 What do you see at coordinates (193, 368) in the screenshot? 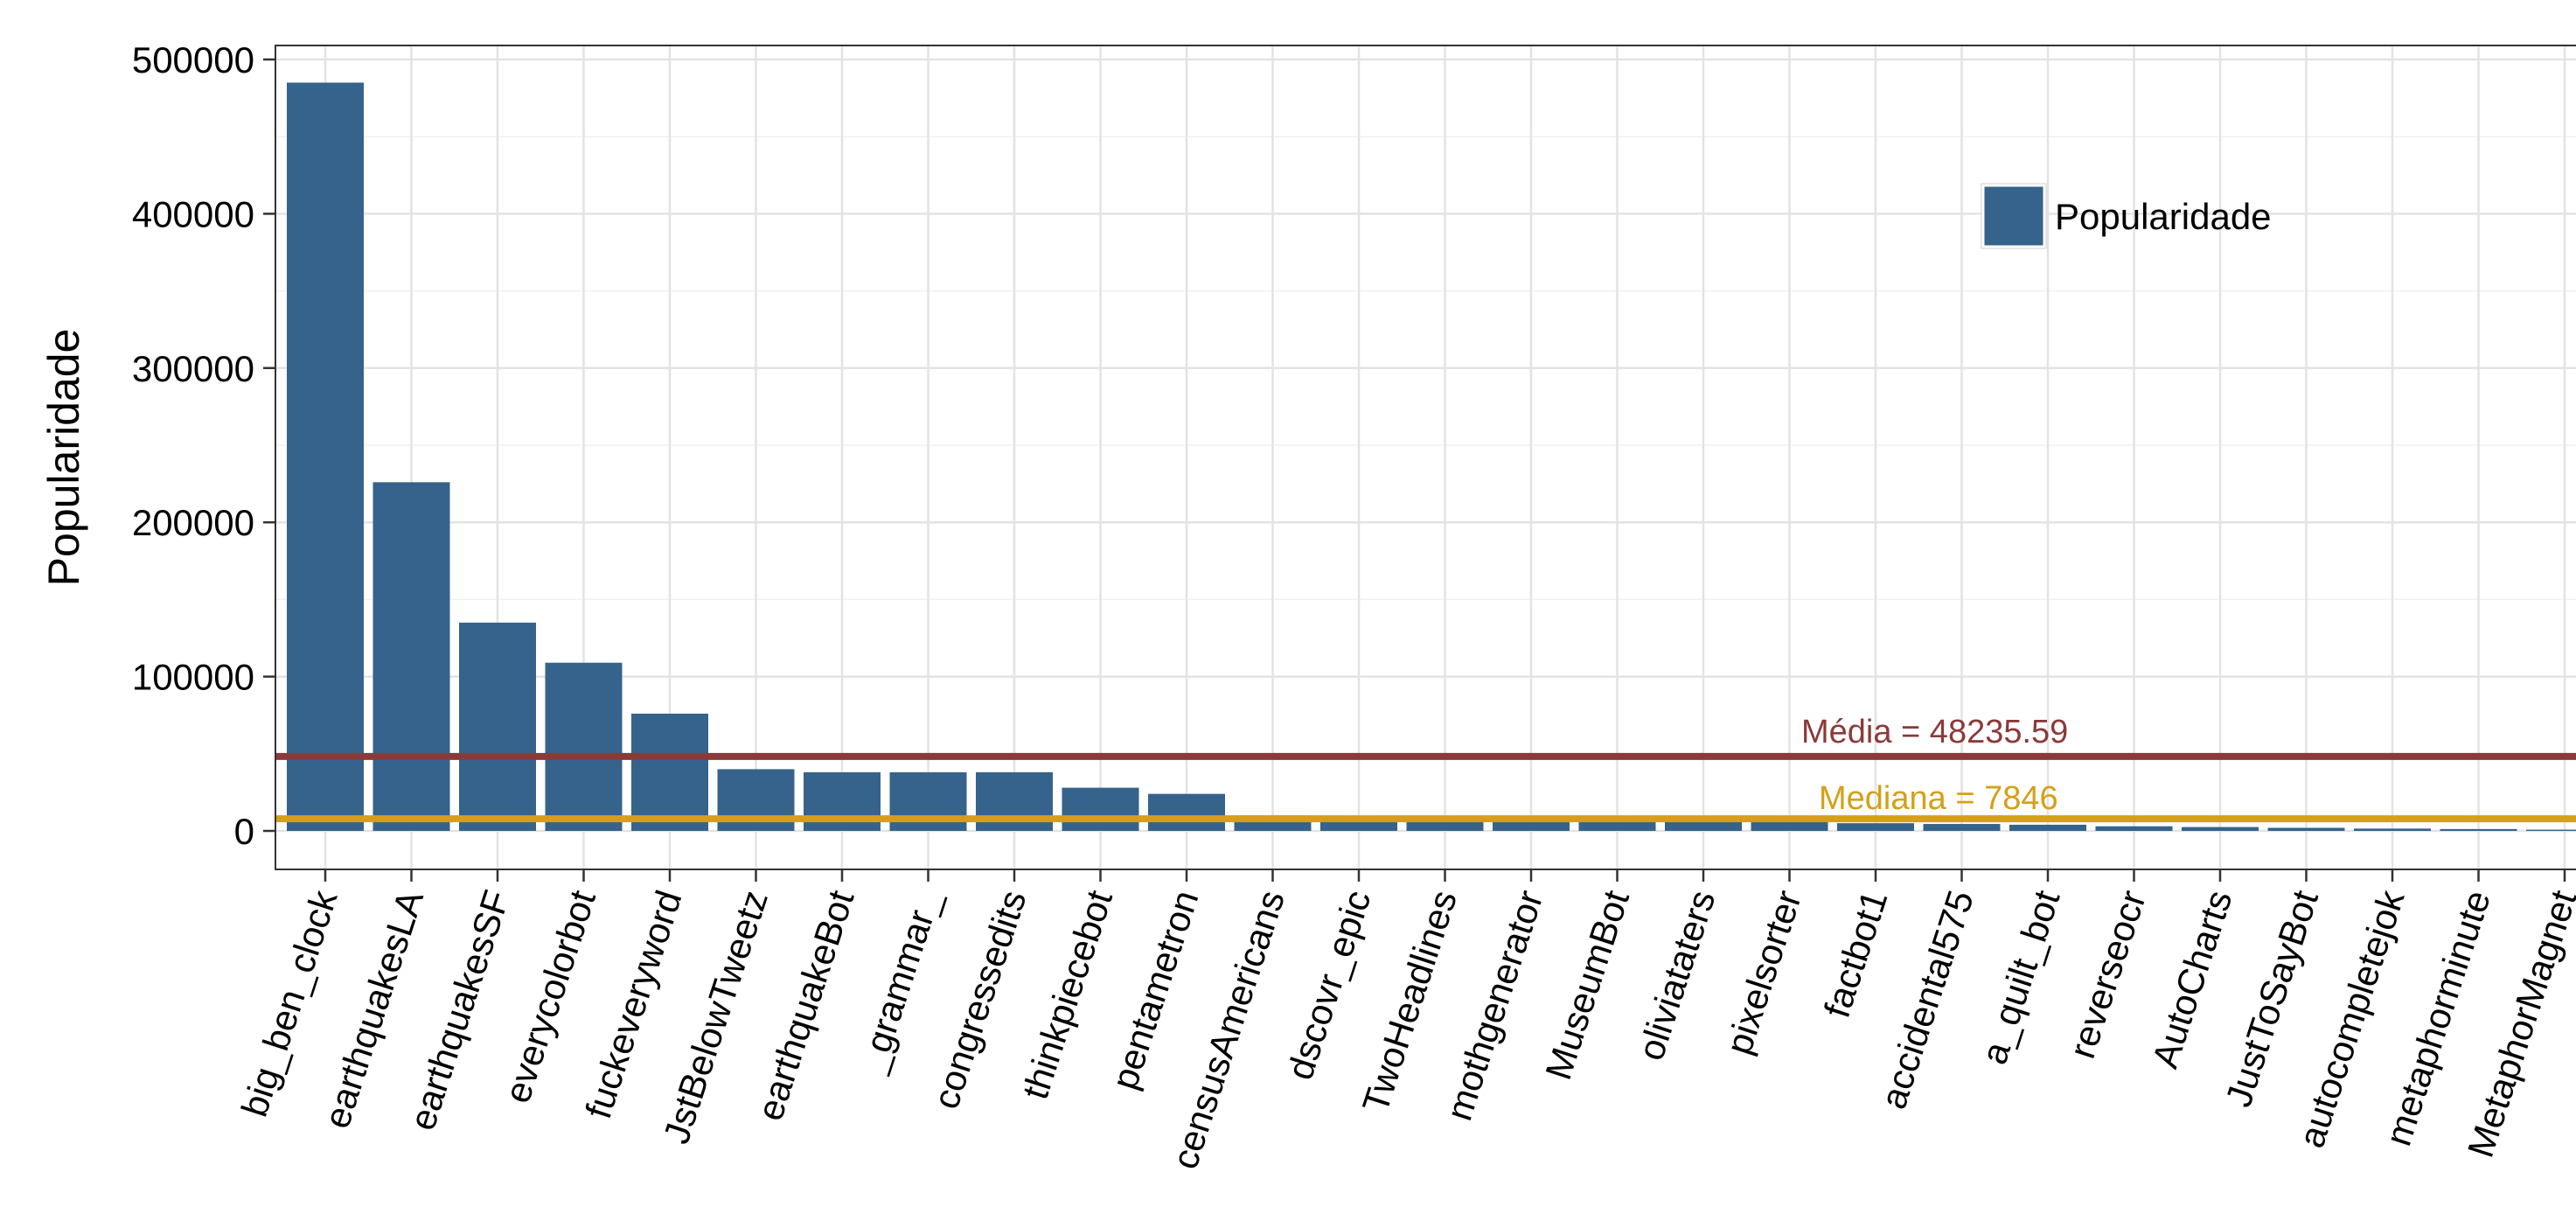
I see `y-tick-label: 300000` at bounding box center [193, 368].